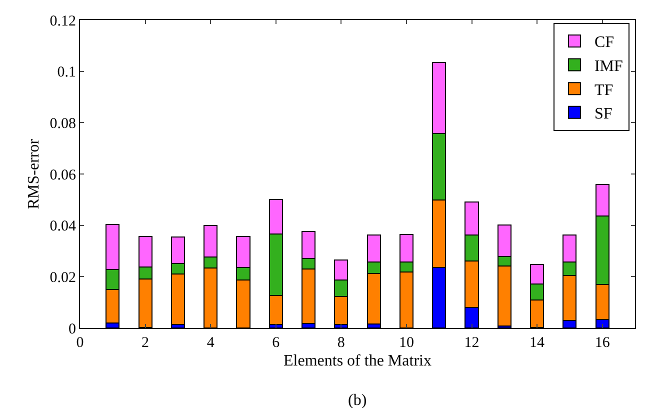  I want to click on x-axis-title: Elements of the Matrix, so click(358, 361).